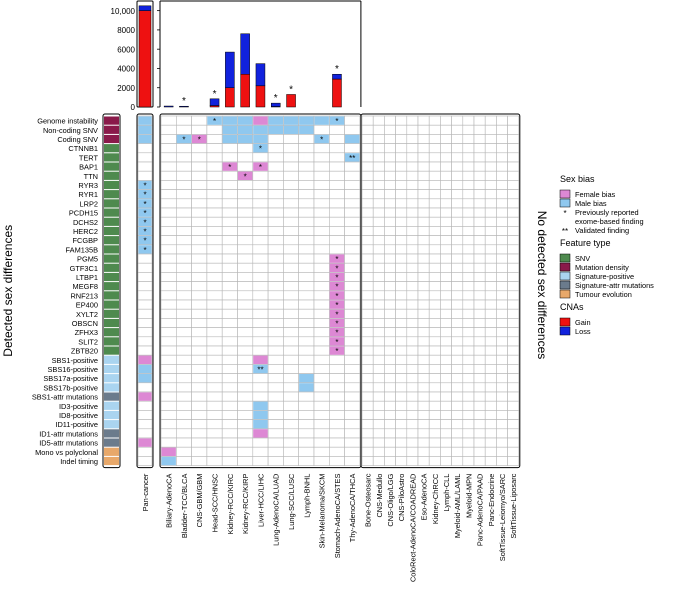 This screenshot has width=681, height=589. What do you see at coordinates (126, 88) in the screenshot?
I see `ytick-label: 2000` at bounding box center [126, 88].